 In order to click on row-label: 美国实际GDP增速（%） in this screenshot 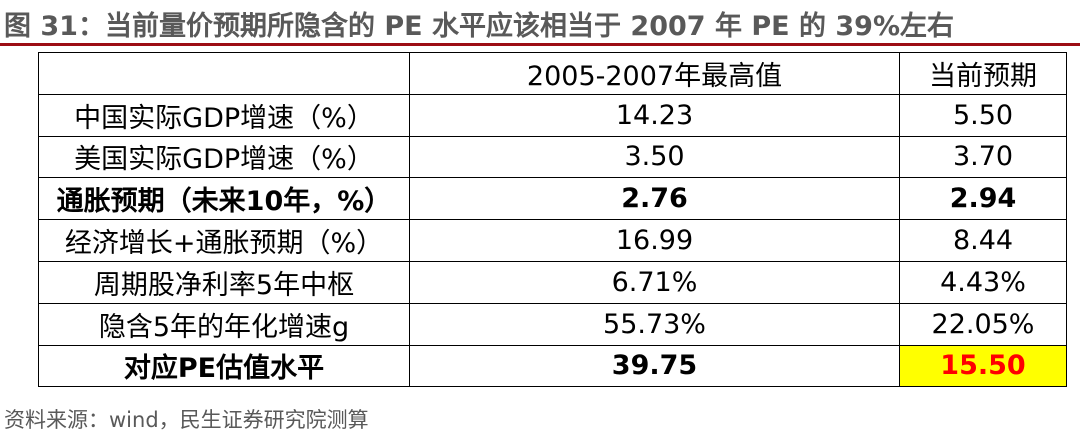, I will do `click(224, 157)`.